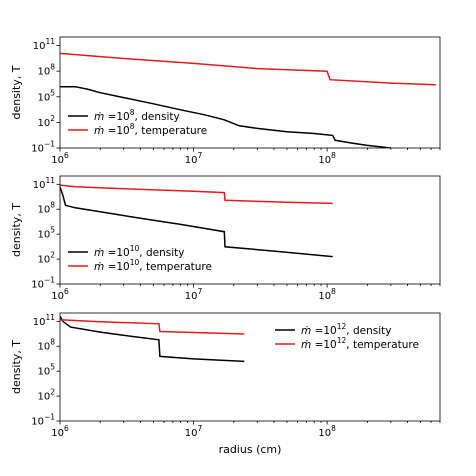  What do you see at coordinates (153, 265) in the screenshot?
I see `legend-label: ṁ =1010, temperature` at bounding box center [153, 265].